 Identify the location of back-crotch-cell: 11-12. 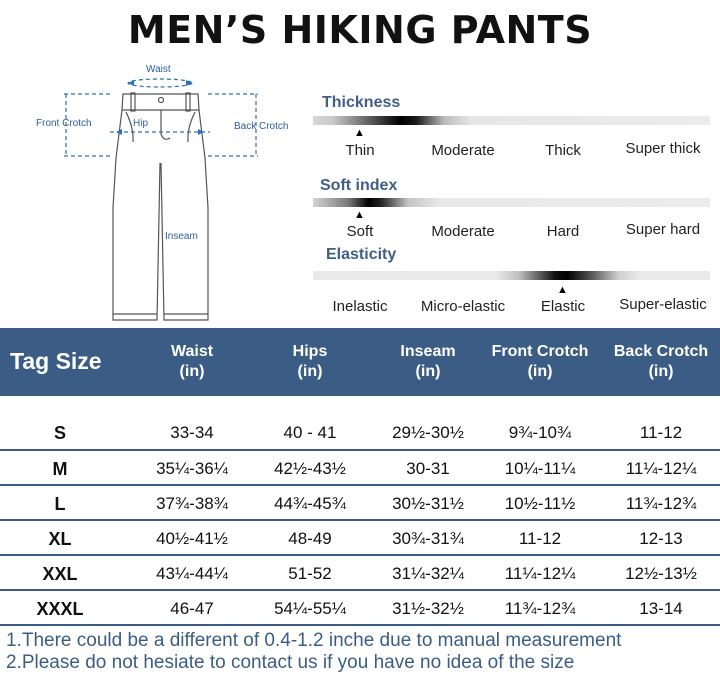
(661, 432).